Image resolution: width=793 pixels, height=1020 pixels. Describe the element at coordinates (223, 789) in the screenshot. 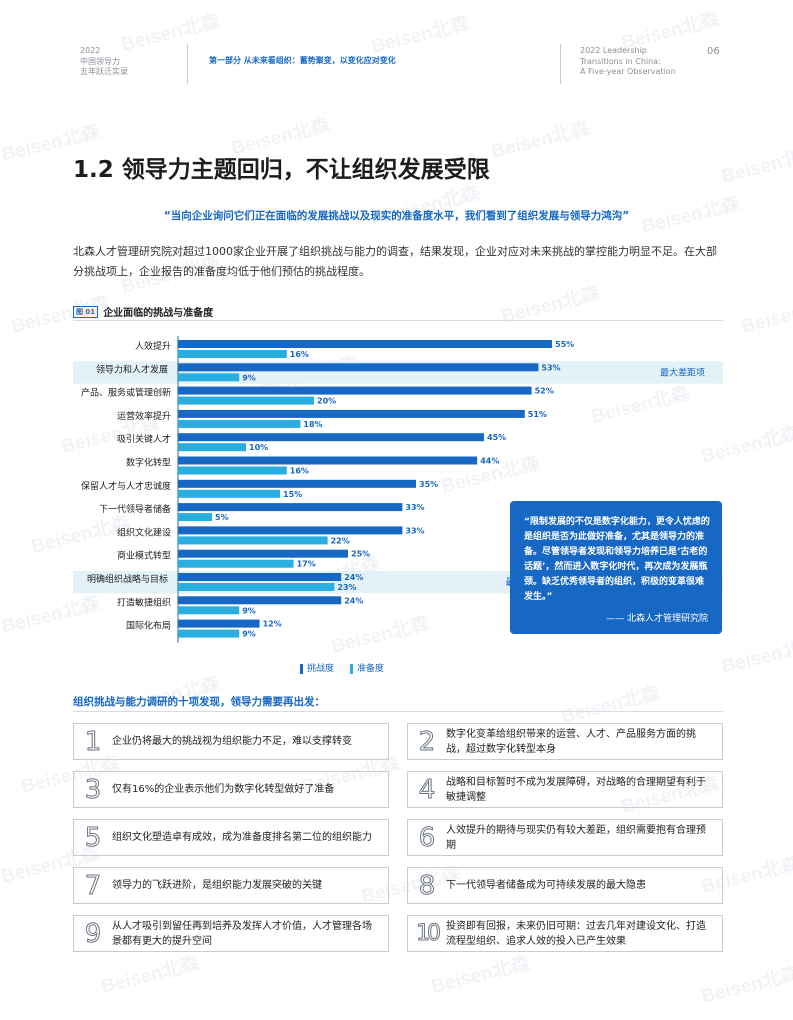

I see `finding-text: 仅有16%的企业表示他们为数字化转型做好了准备` at that location.